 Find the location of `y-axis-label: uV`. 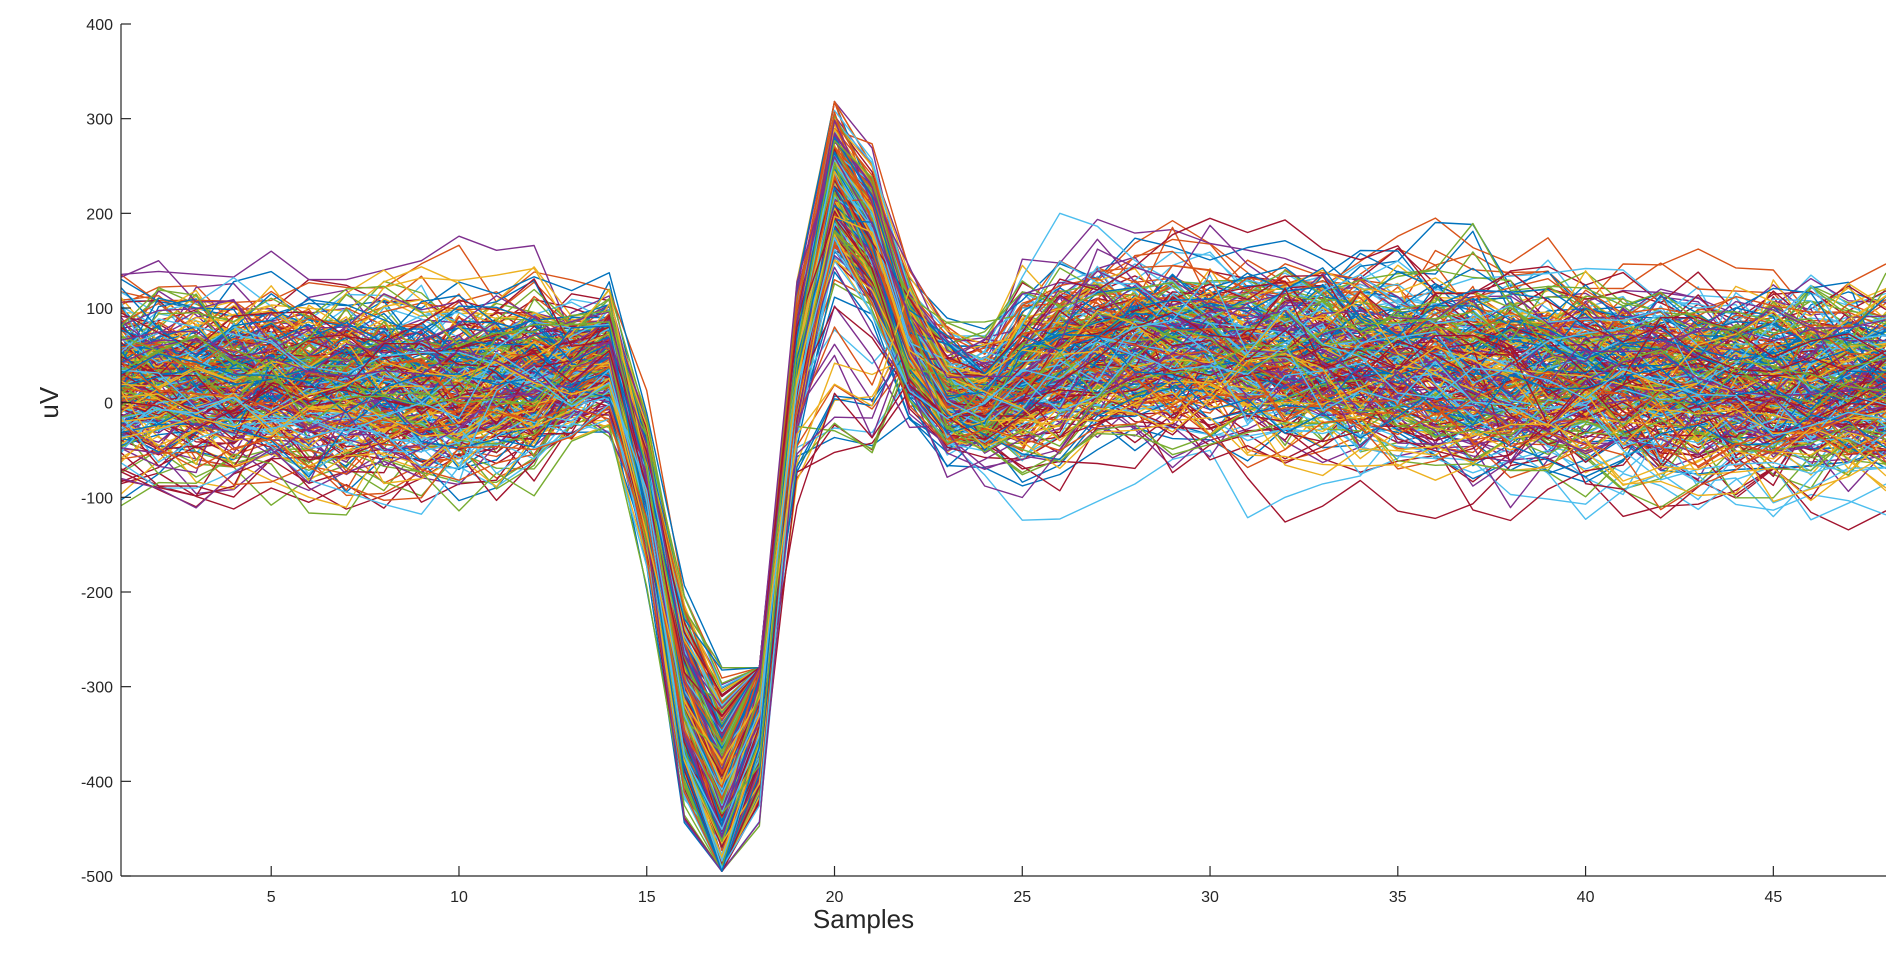

y-axis-label: uV is located at coordinates (49, 402).